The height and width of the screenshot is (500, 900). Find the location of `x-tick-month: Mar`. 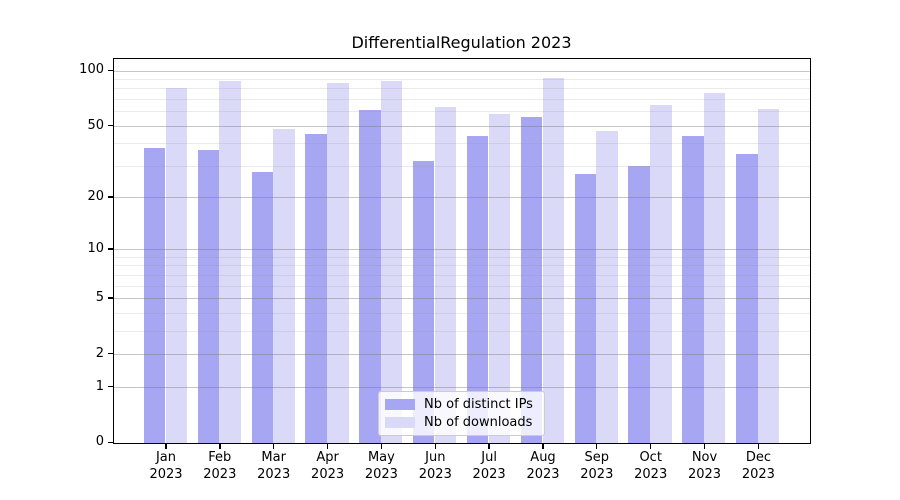

x-tick-month: Mar is located at coordinates (273, 457).